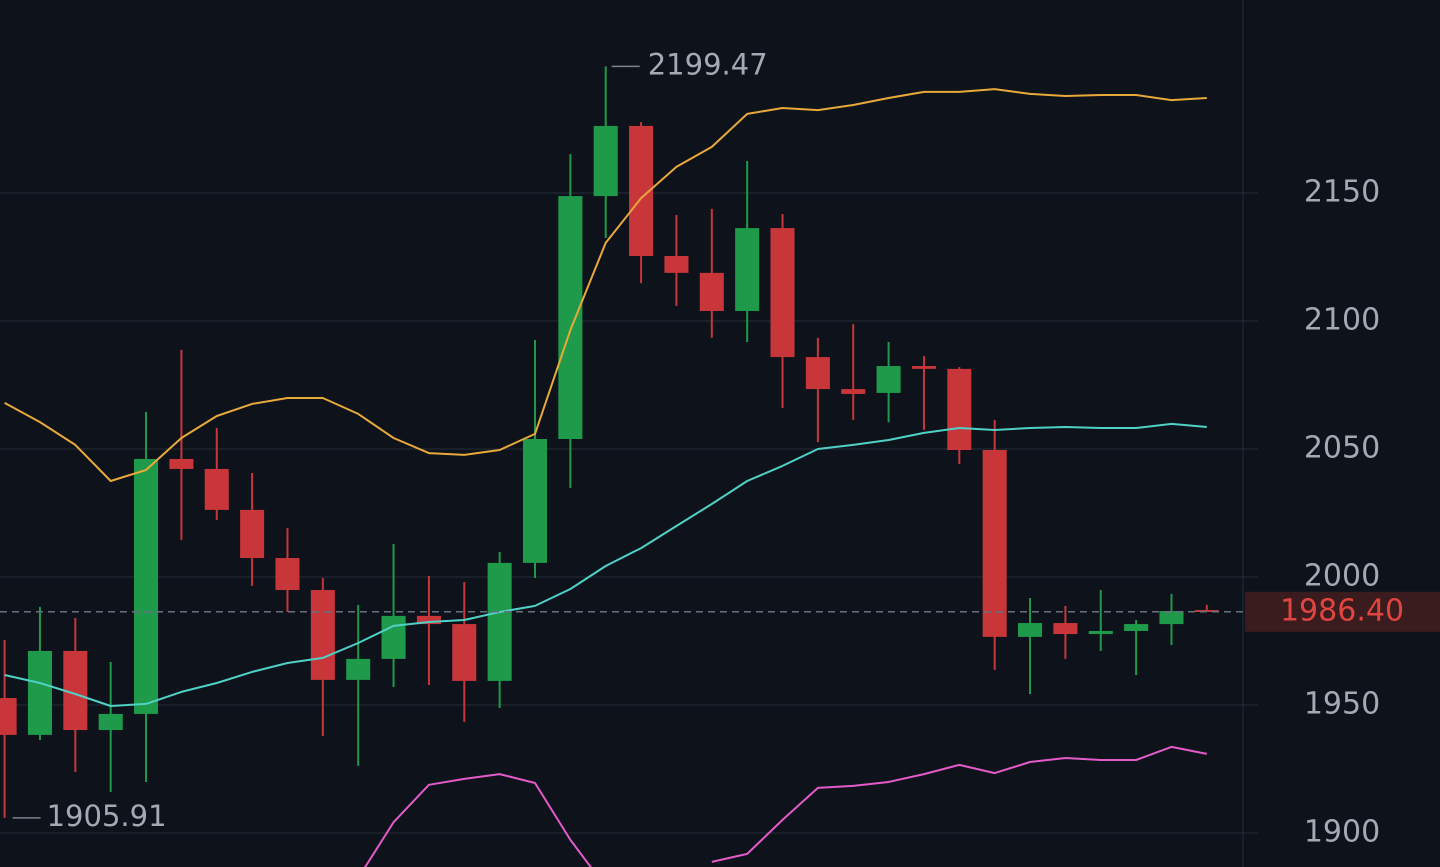  I want to click on last-price-box, so click(1342, 611).